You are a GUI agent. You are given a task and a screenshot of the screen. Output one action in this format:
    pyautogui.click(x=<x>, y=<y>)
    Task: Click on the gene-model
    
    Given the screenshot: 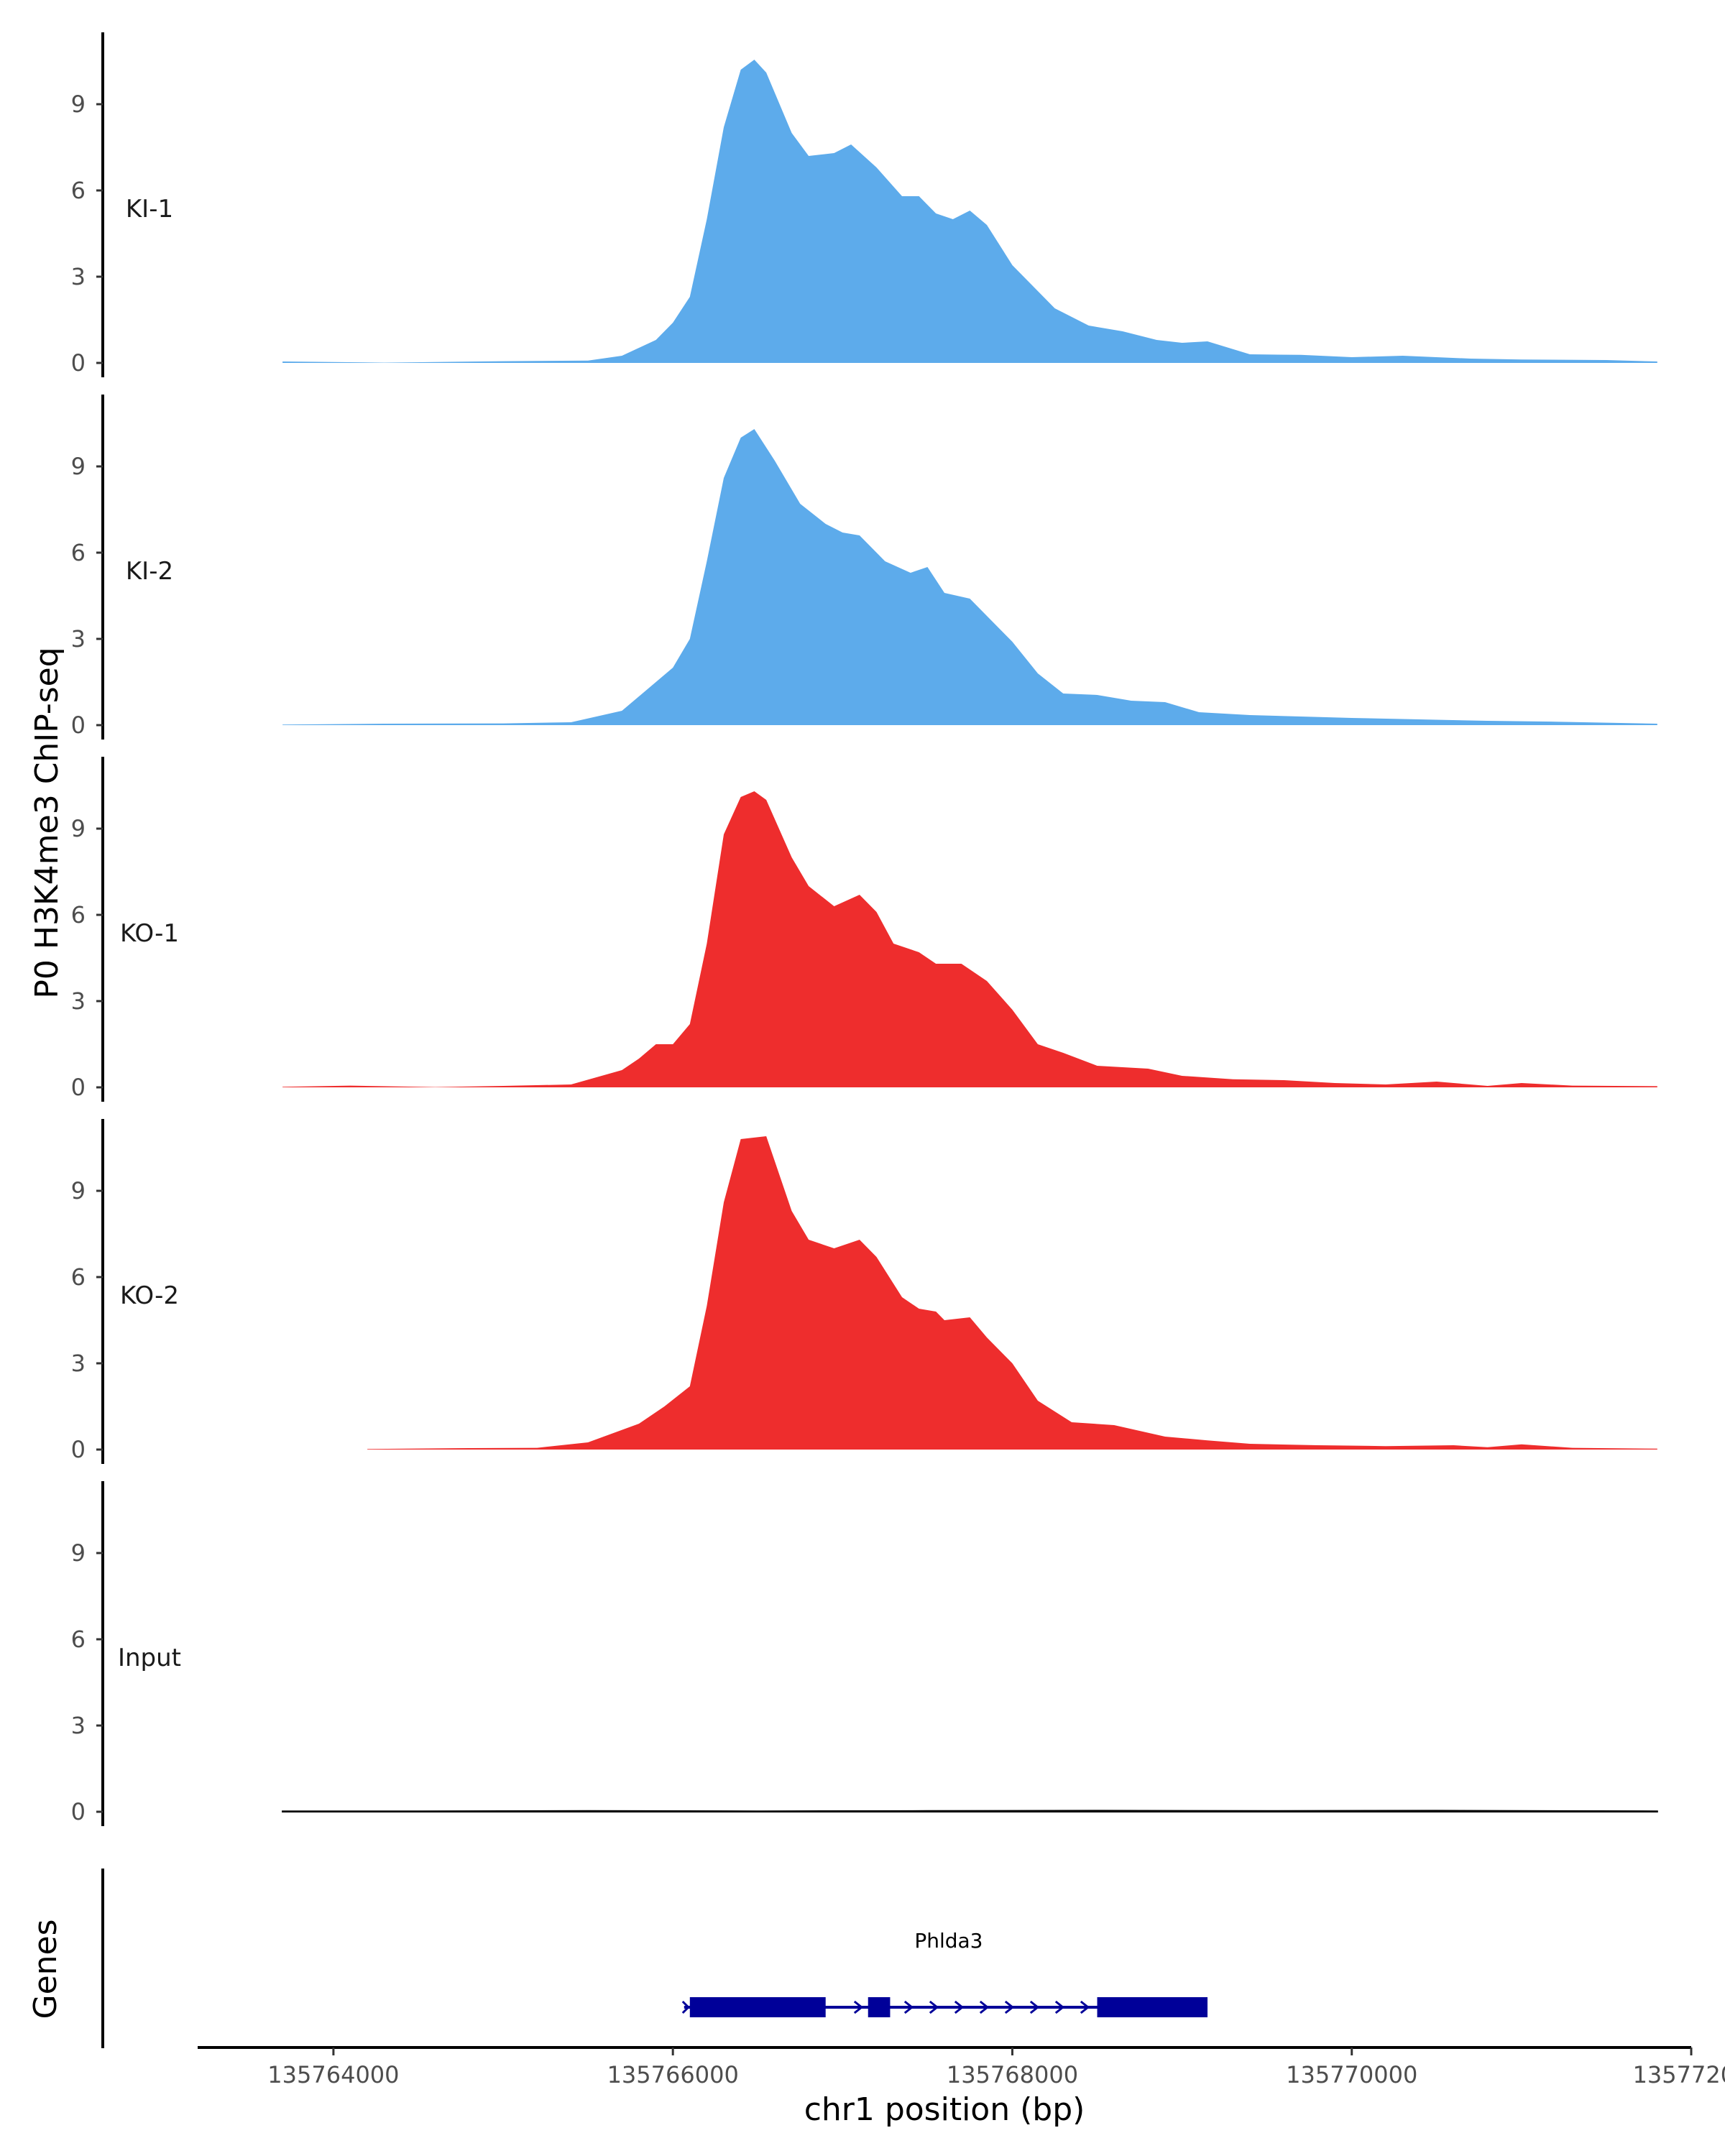 What is the action you would take?
    pyautogui.click(x=944, y=2007)
    